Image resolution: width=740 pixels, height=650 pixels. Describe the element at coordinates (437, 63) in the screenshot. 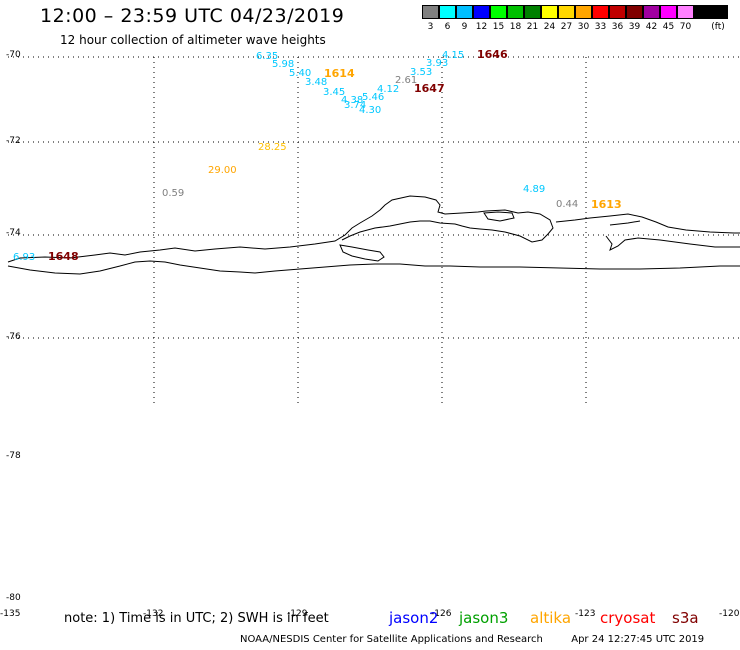

I see `swh-observation: 3.93` at that location.